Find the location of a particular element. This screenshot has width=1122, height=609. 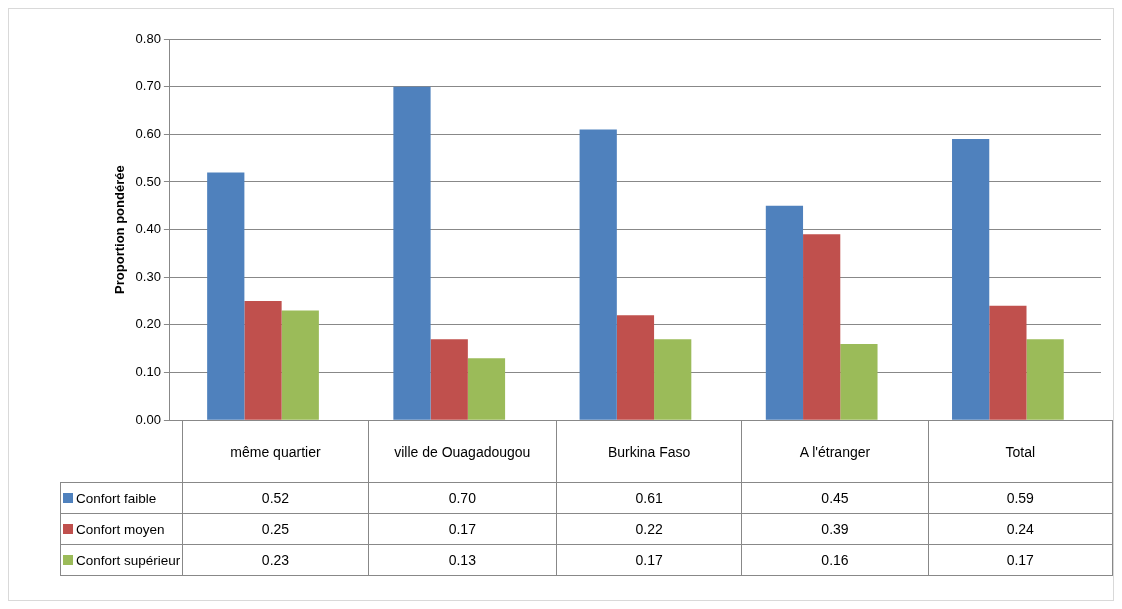

y-tick-label: 0.80 is located at coordinates (148, 38).